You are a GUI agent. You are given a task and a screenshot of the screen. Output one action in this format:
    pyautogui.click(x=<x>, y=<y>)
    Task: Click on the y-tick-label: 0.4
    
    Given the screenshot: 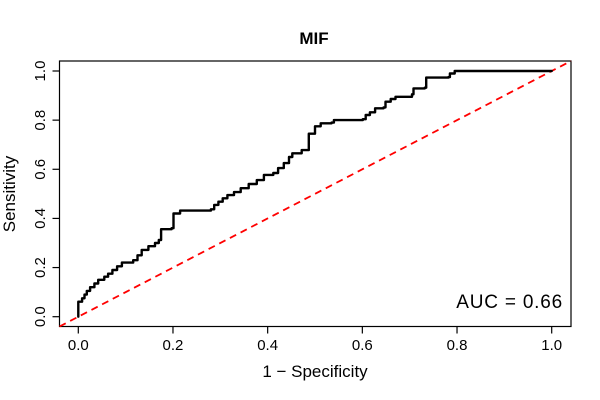 What is the action you would take?
    pyautogui.click(x=40, y=218)
    